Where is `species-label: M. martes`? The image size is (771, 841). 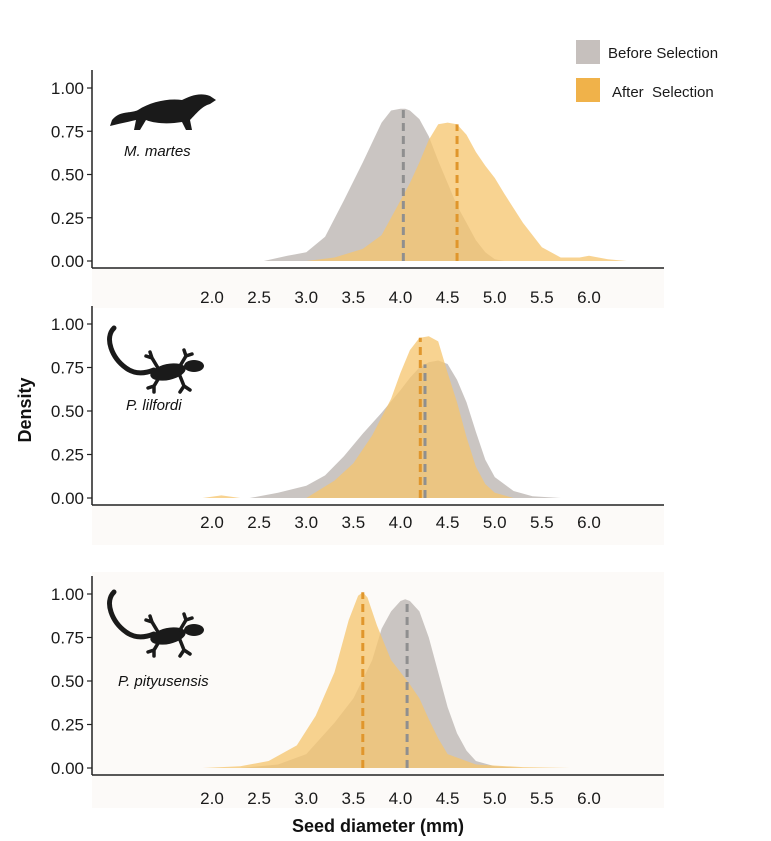
species-label: M. martes is located at coordinates (157, 151).